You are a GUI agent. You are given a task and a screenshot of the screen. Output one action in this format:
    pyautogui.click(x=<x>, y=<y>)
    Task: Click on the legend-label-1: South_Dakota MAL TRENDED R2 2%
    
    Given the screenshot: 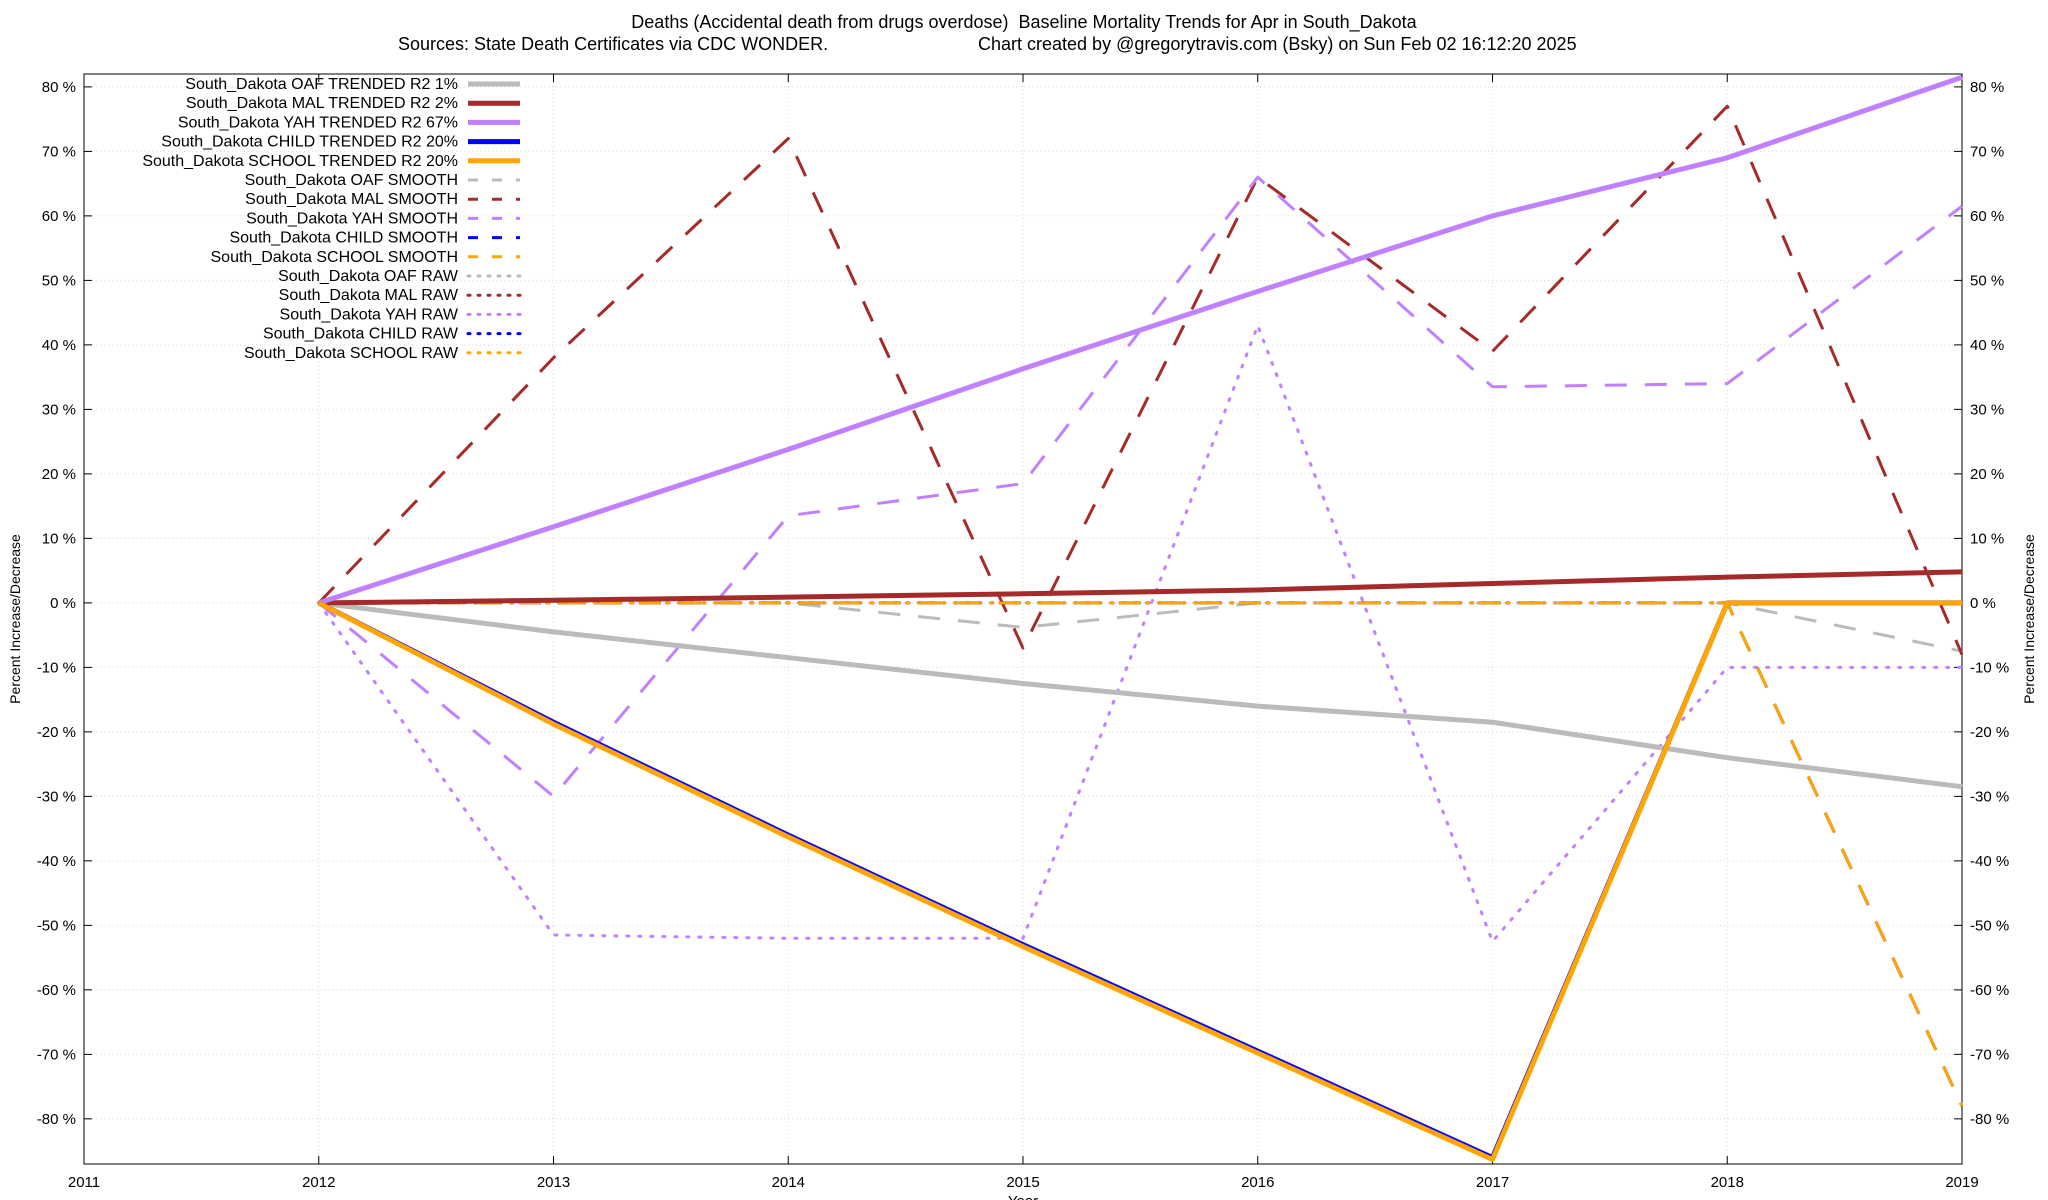 What is the action you would take?
    pyautogui.click(x=322, y=103)
    